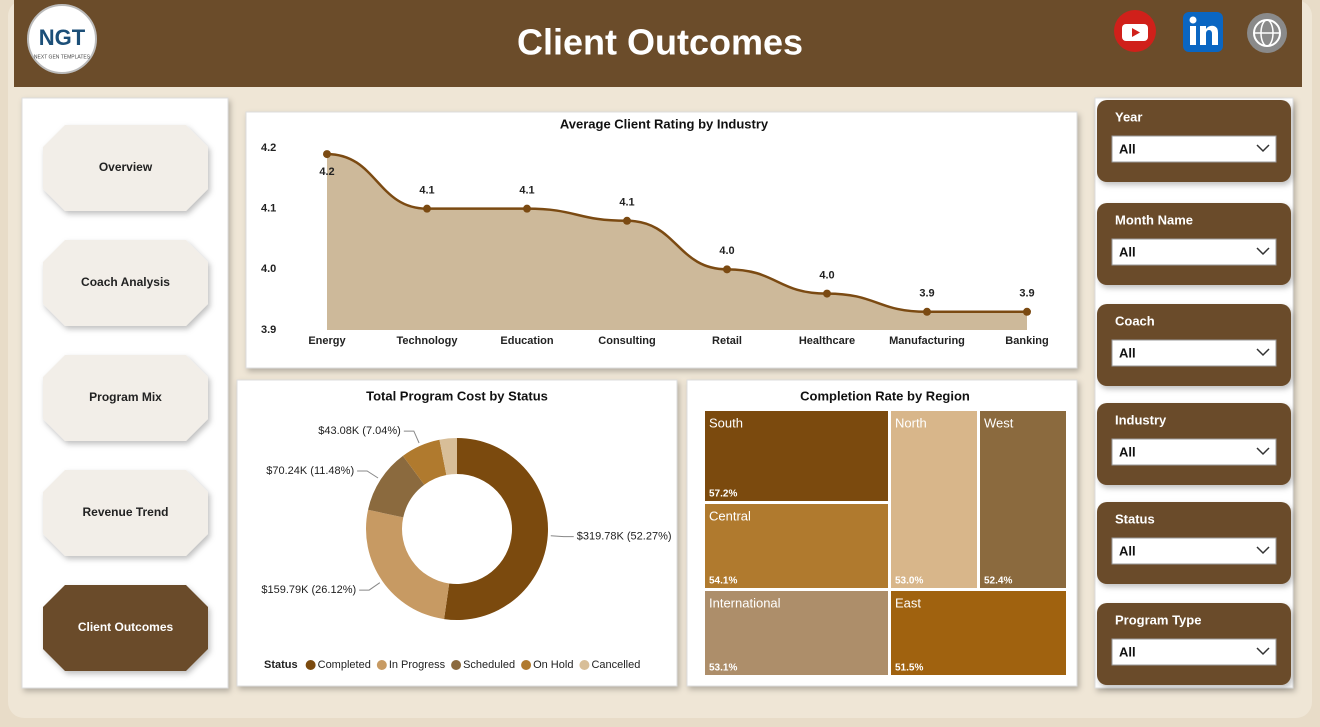 The width and height of the screenshot is (1320, 727). I want to click on nav-button-label: Revenue Trend, so click(125, 512).